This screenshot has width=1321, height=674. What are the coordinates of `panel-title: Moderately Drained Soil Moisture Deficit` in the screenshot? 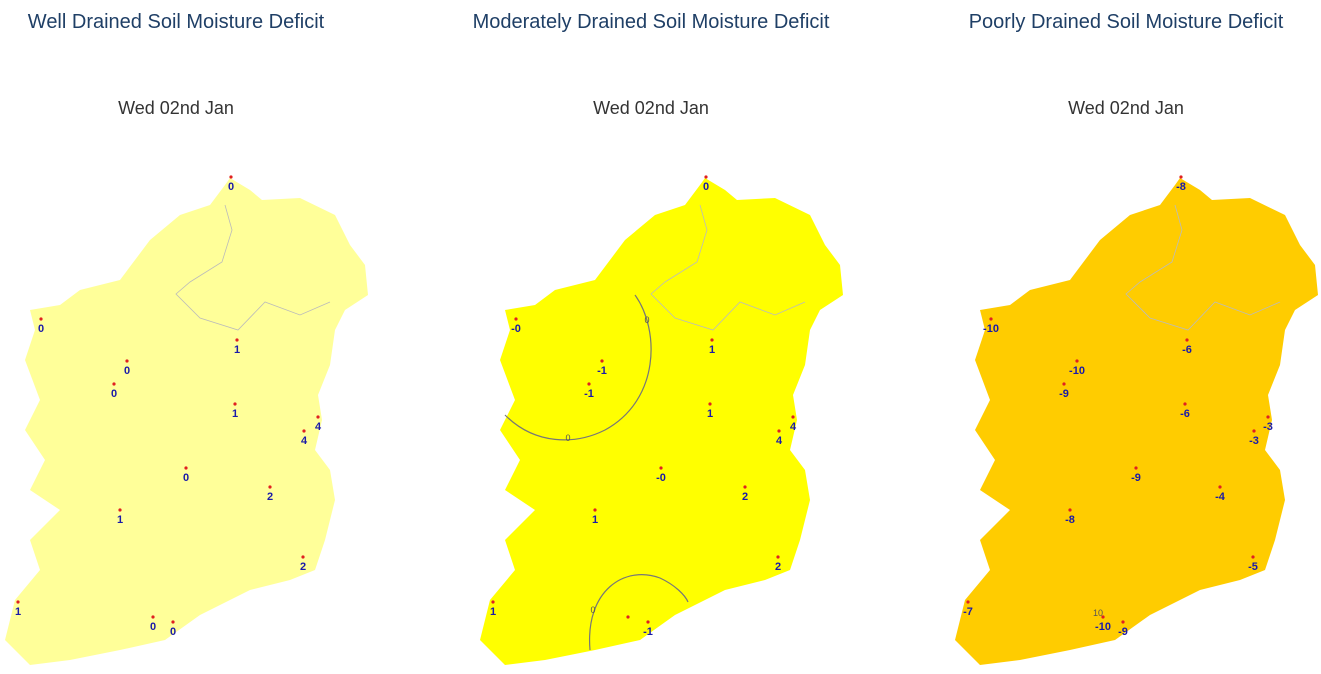 It's located at (651, 22).